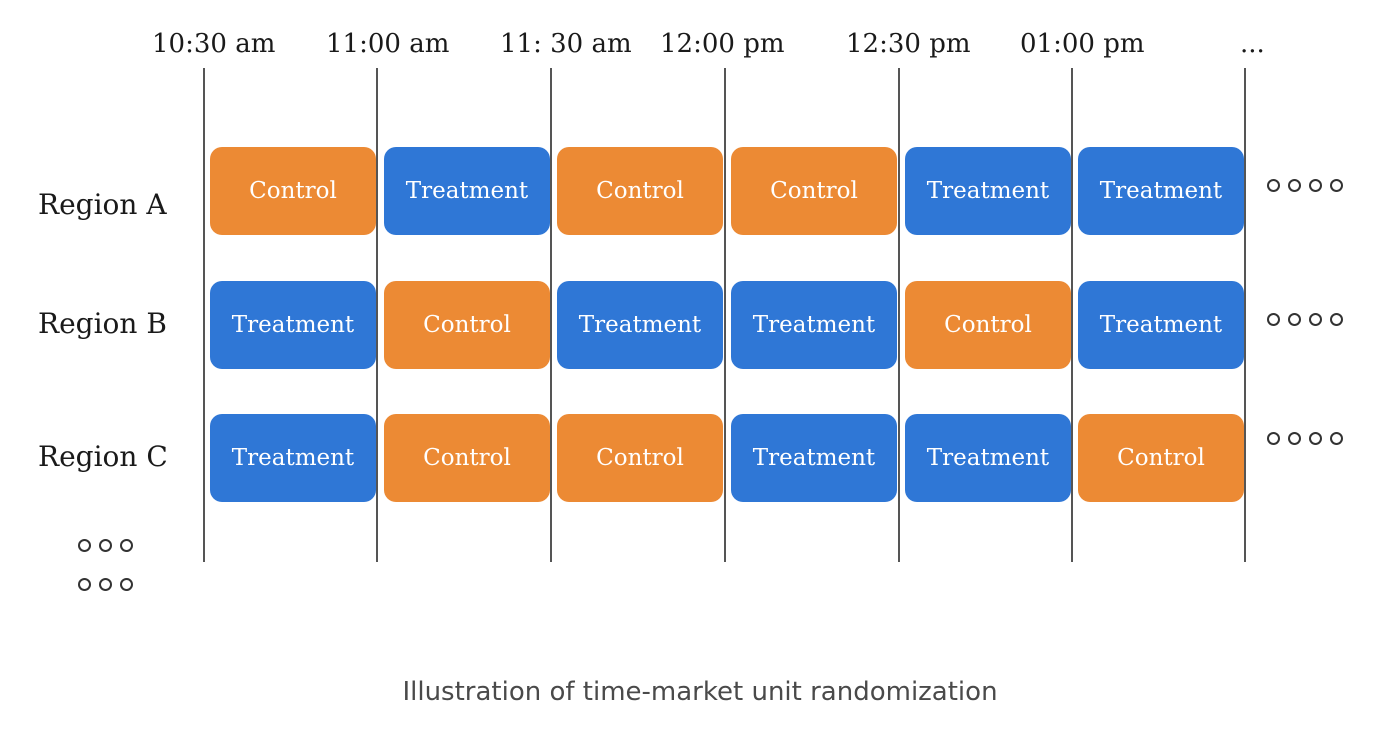 This screenshot has width=1400, height=729. What do you see at coordinates (102, 204) in the screenshot?
I see `region-a-label: Region A` at bounding box center [102, 204].